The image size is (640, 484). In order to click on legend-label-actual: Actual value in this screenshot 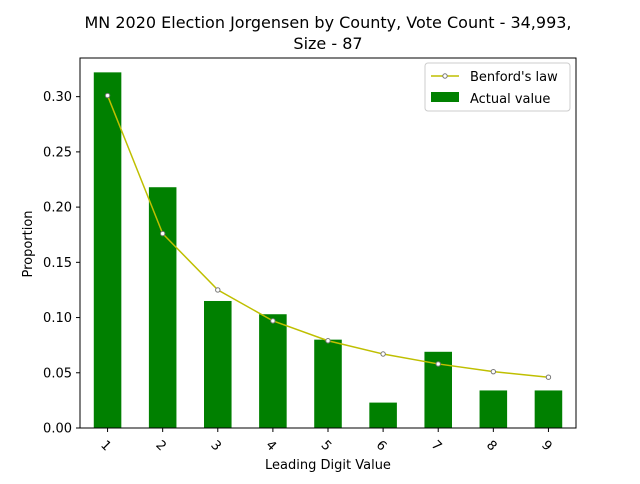, I will do `click(510, 99)`.